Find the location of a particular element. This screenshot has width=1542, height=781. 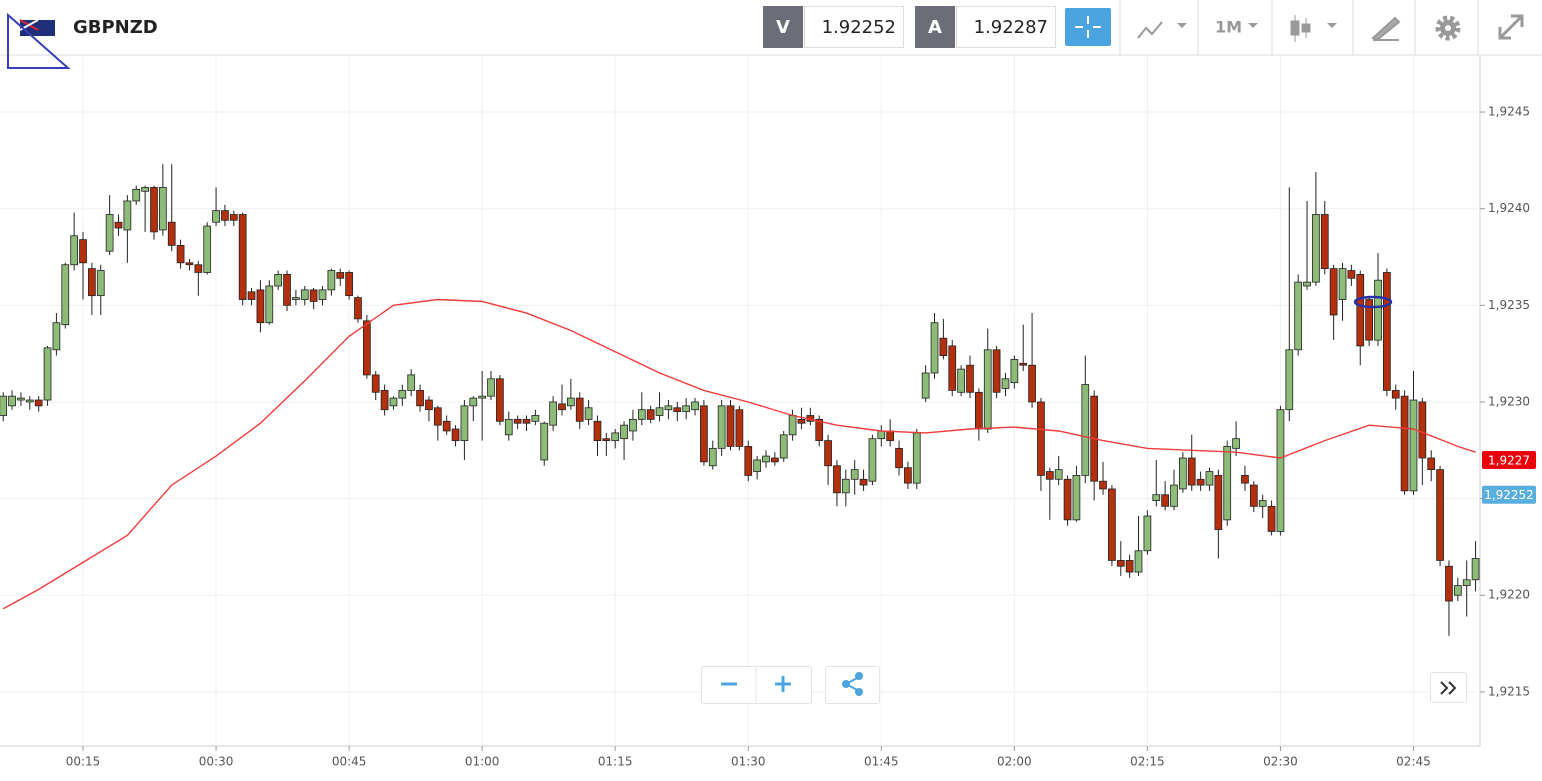

zoom-in is located at coordinates (783, 684).